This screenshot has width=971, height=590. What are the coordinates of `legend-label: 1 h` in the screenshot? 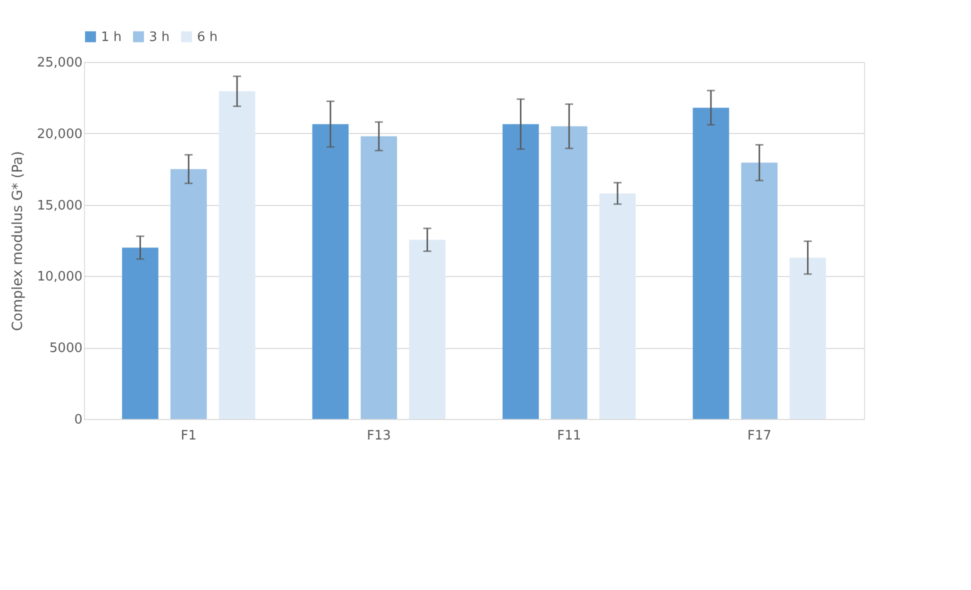 It's located at (111, 37).